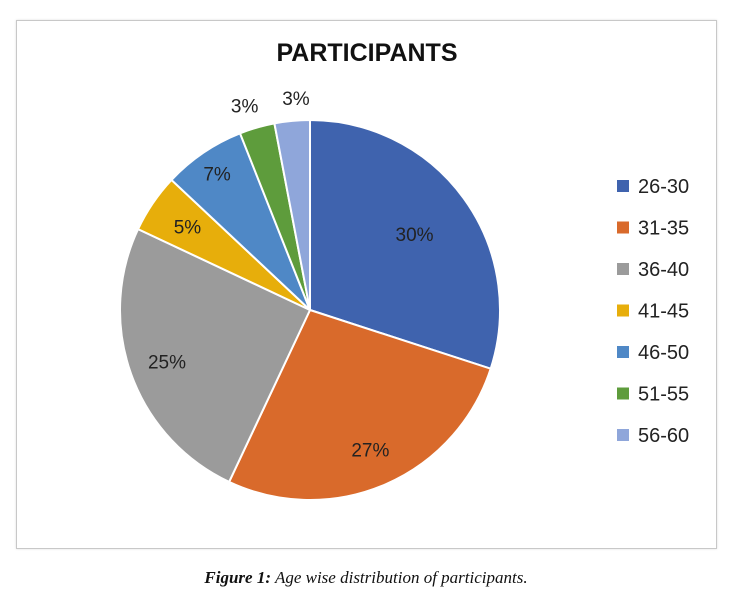 The height and width of the screenshot is (598, 732). Describe the element at coordinates (663, 187) in the screenshot. I see `legend-label: 26-30` at that location.